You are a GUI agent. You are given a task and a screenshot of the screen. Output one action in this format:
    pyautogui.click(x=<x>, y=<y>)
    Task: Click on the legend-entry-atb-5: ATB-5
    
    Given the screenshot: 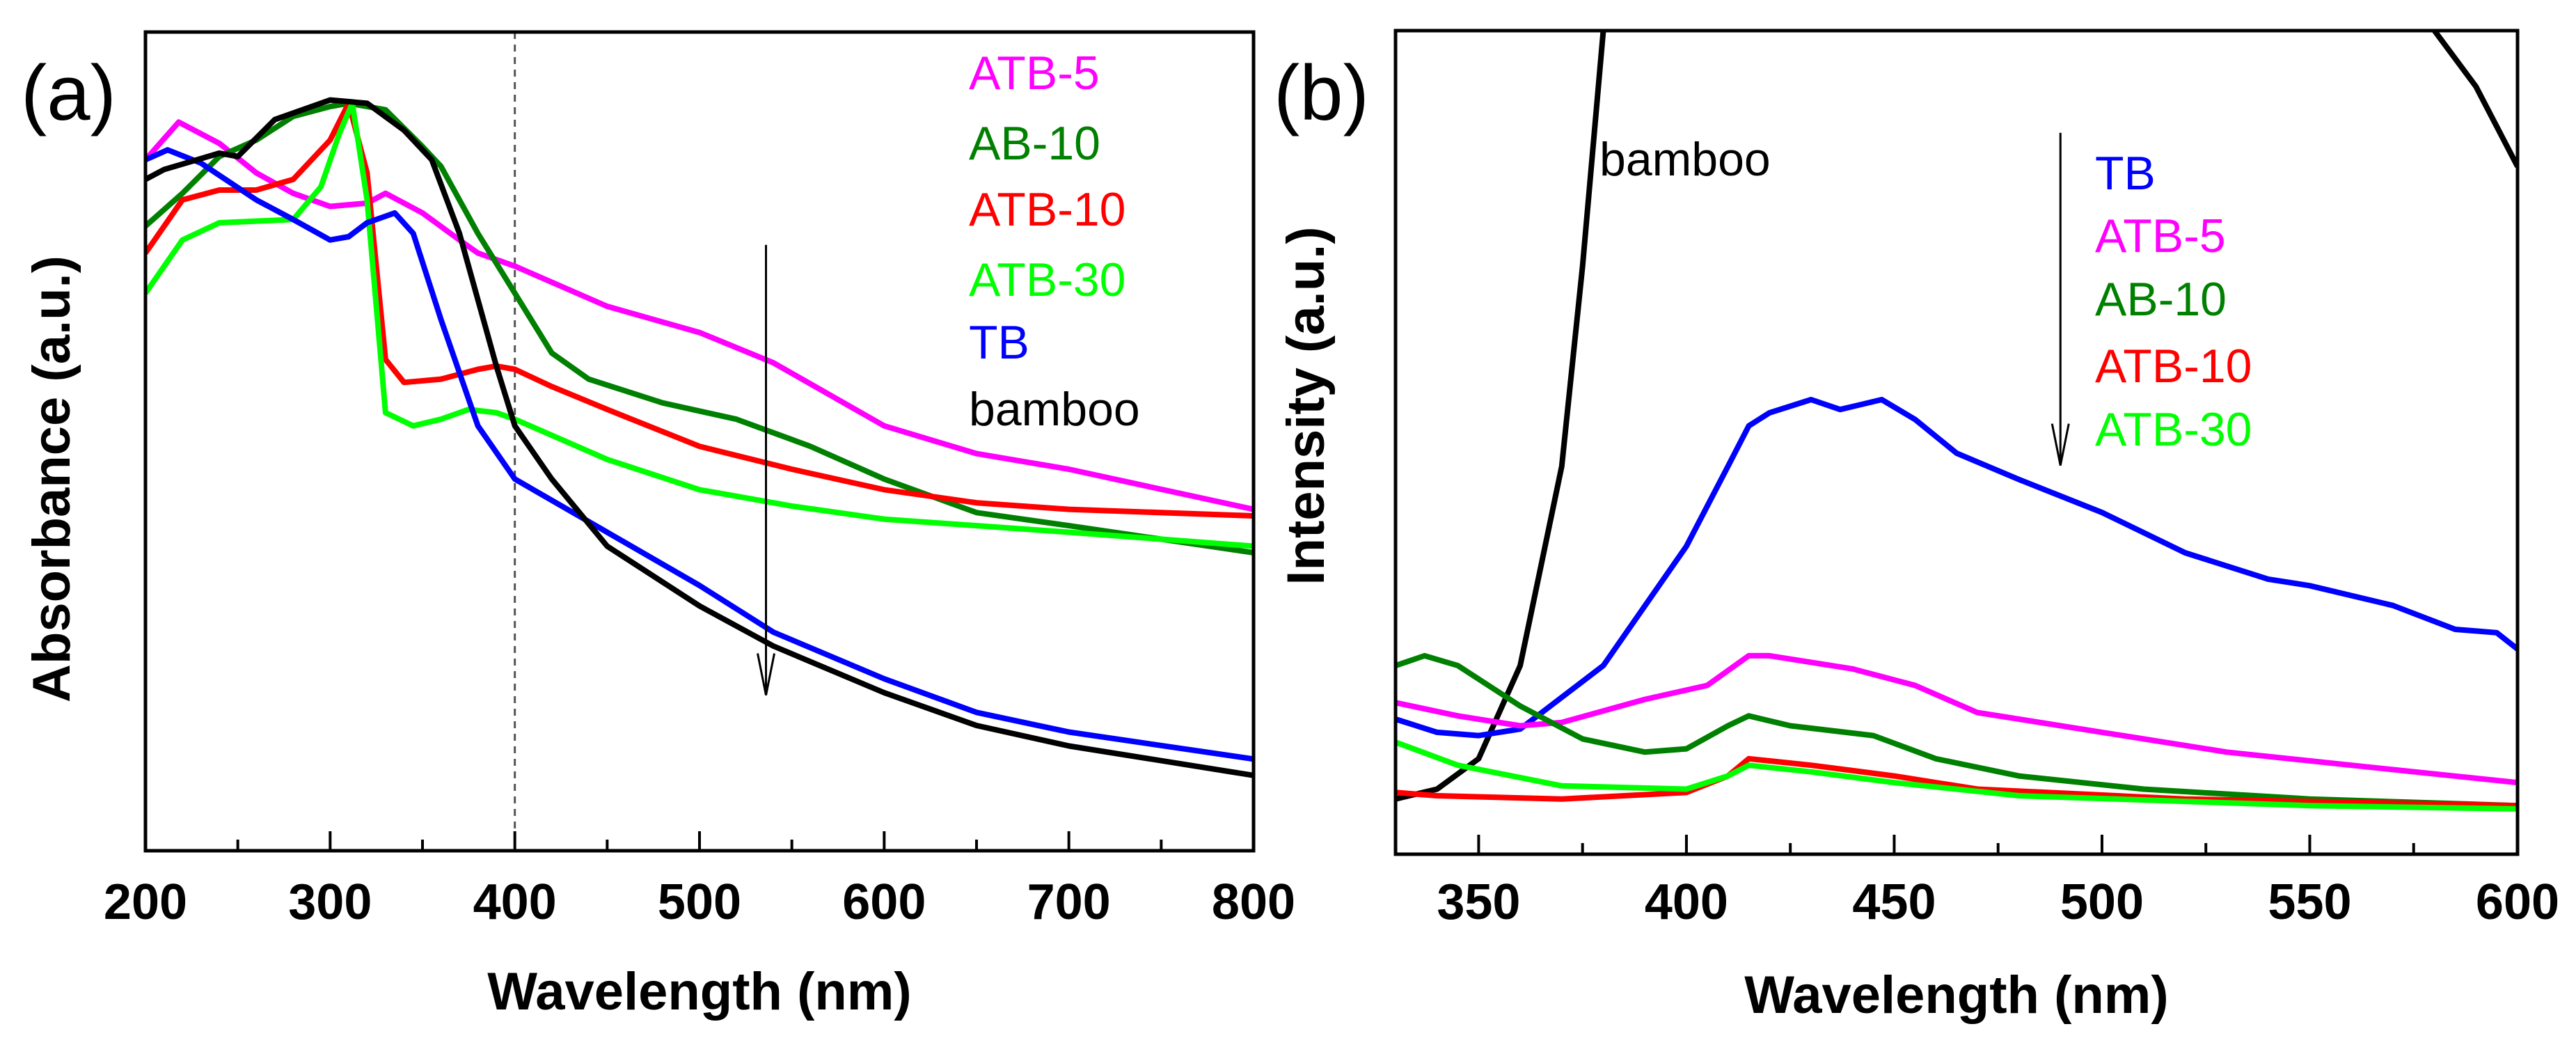 What is the action you would take?
    pyautogui.click(x=1034, y=73)
    